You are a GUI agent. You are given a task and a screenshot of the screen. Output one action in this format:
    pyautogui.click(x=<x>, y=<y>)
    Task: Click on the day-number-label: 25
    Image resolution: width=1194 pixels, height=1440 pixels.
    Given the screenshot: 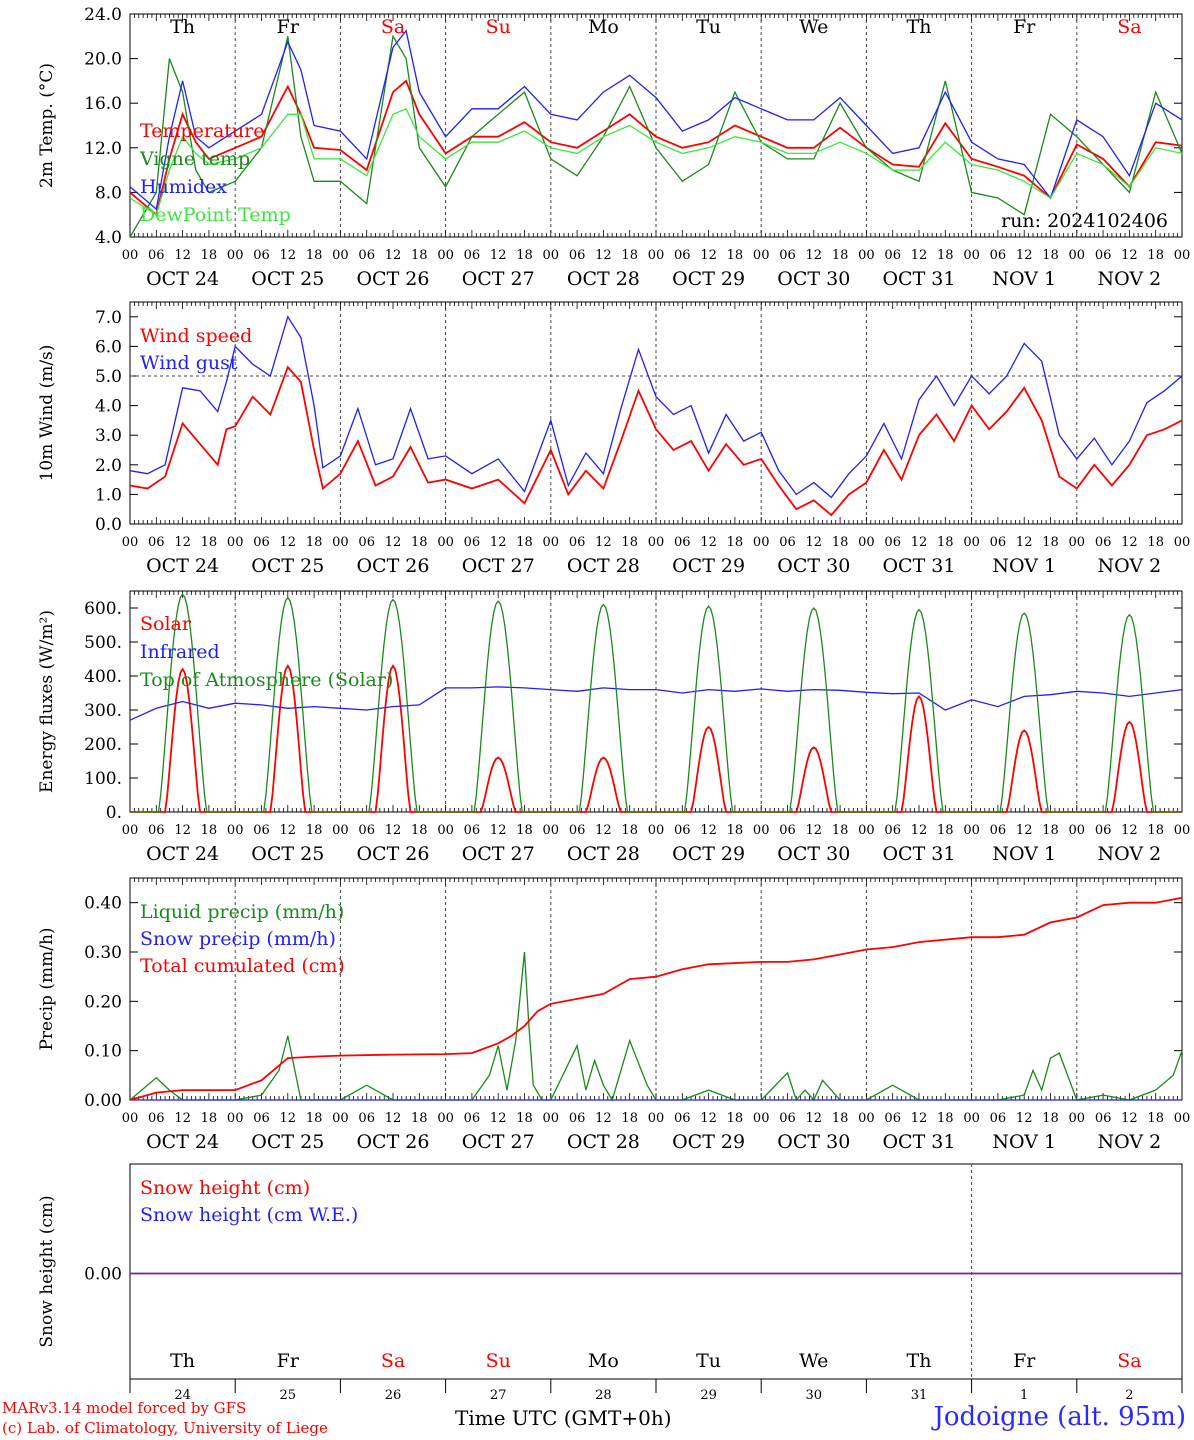 What is the action you would take?
    pyautogui.click(x=288, y=1395)
    